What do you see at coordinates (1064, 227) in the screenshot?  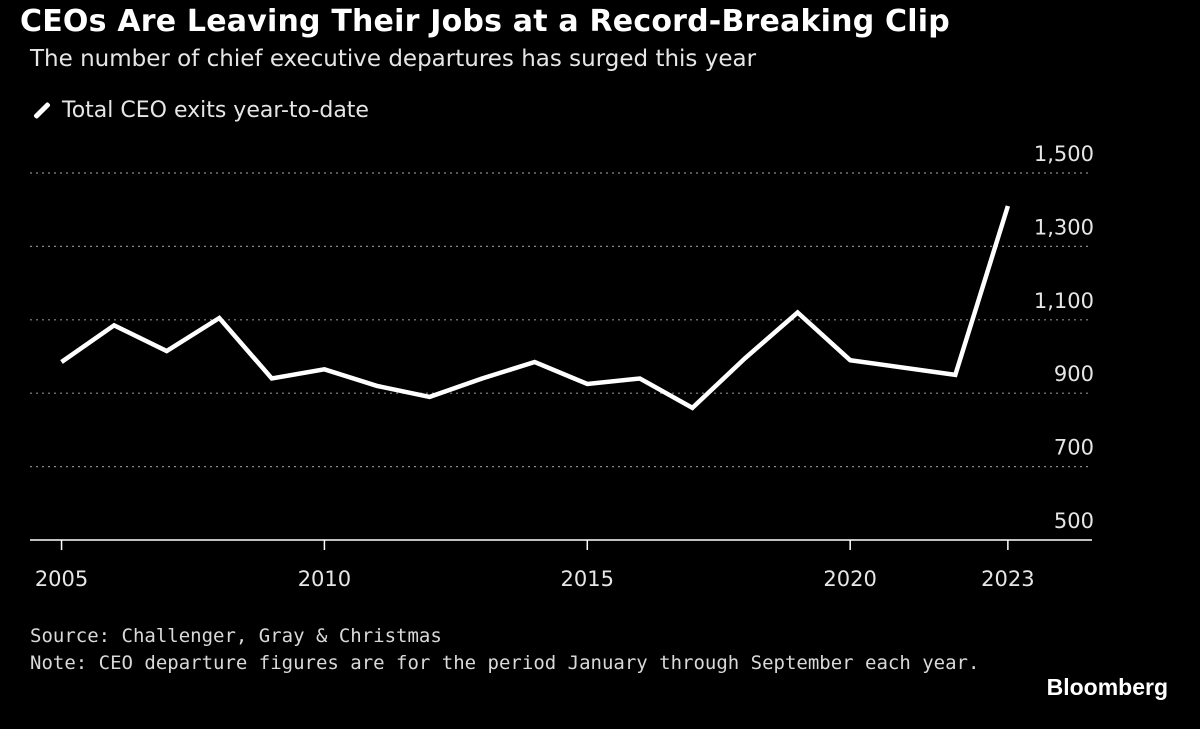 I see `y-tick-label: 1,300` at bounding box center [1064, 227].